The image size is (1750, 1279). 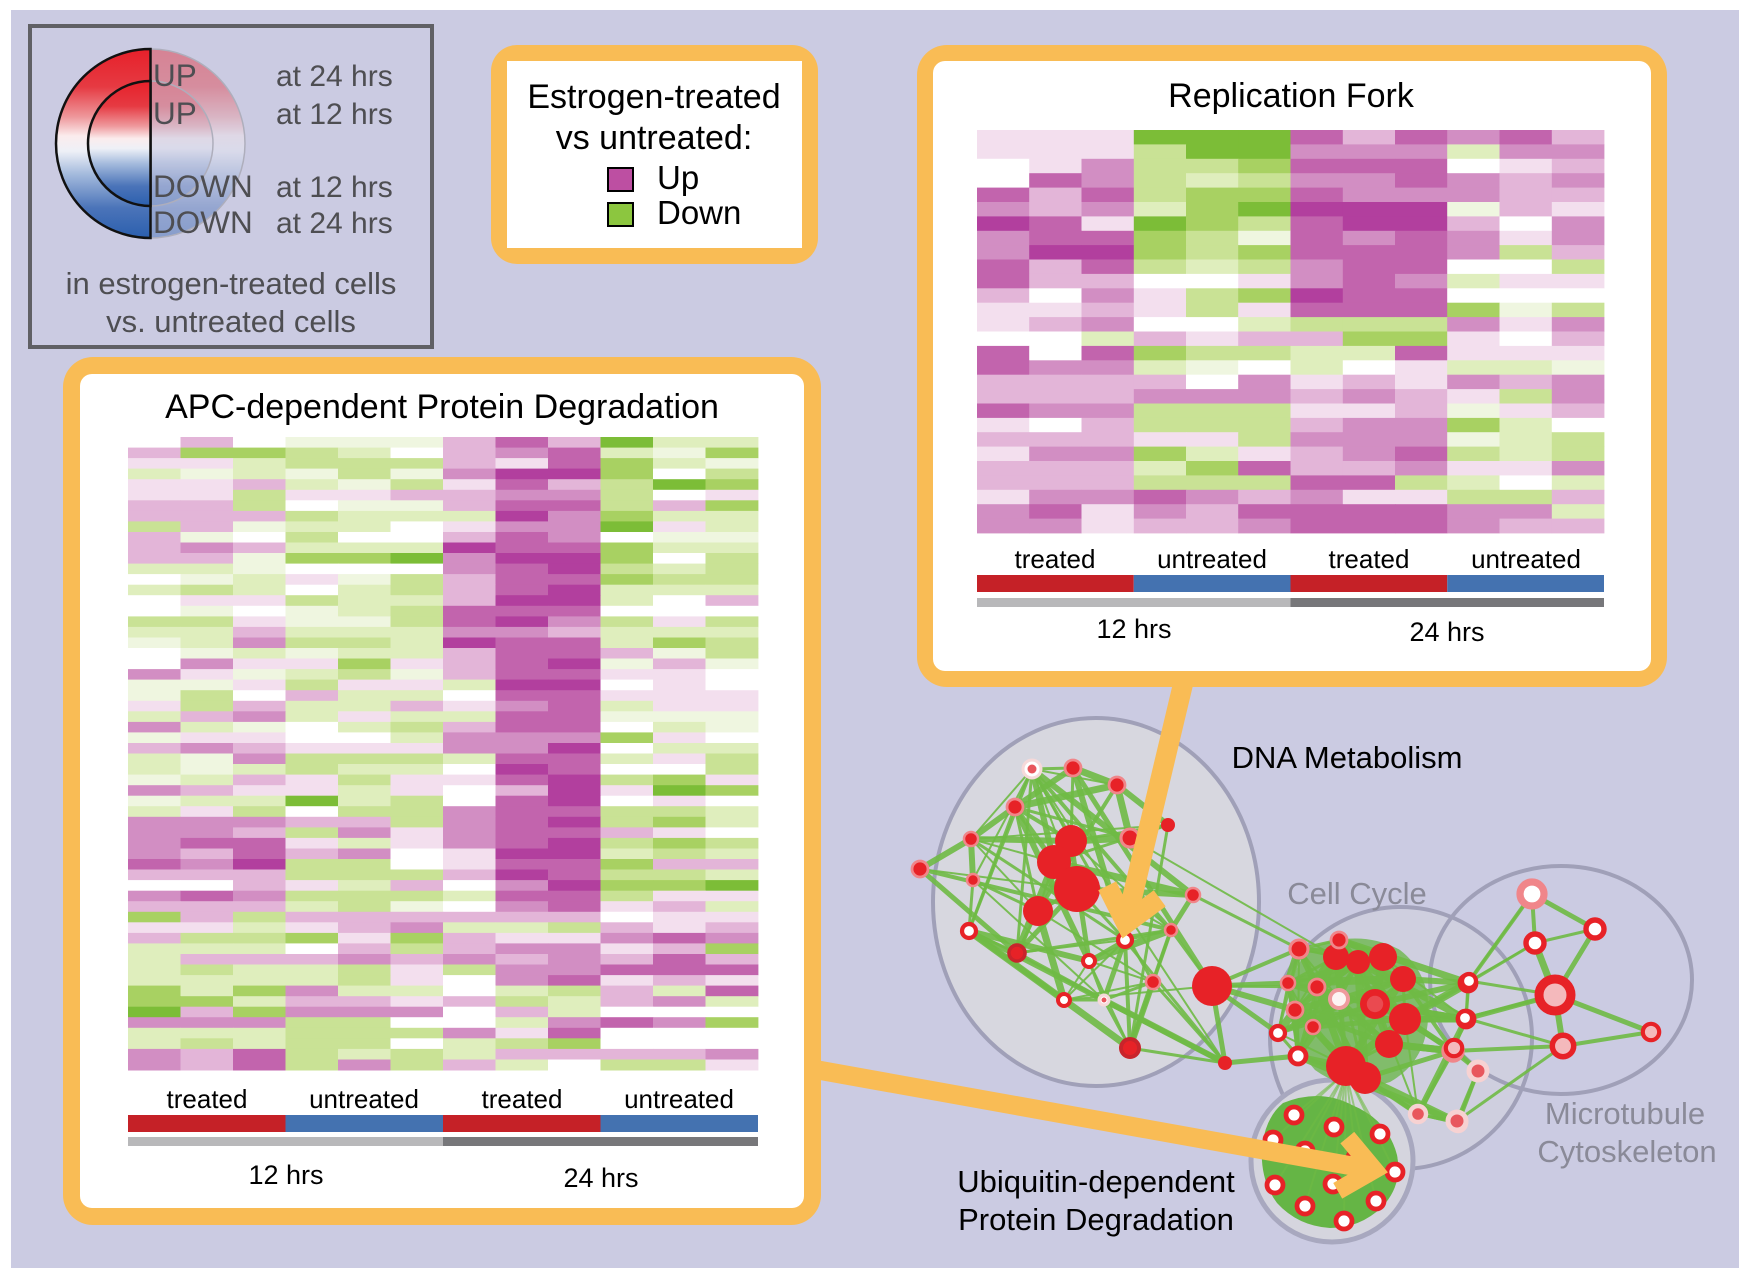 What do you see at coordinates (678, 177) in the screenshot?
I see `svg-text: Up` at bounding box center [678, 177].